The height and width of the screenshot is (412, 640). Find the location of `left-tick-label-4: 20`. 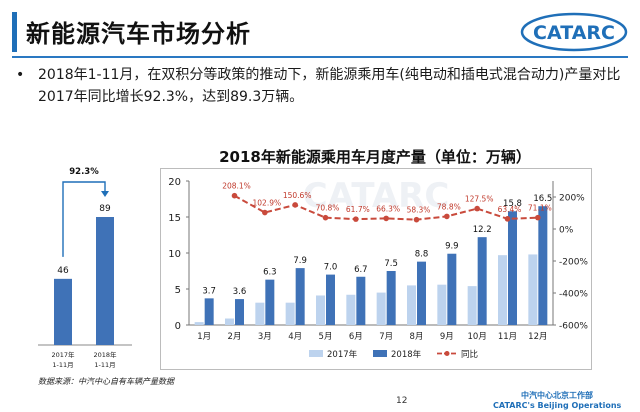

left-tick-label-4: 20 is located at coordinates (174, 182).